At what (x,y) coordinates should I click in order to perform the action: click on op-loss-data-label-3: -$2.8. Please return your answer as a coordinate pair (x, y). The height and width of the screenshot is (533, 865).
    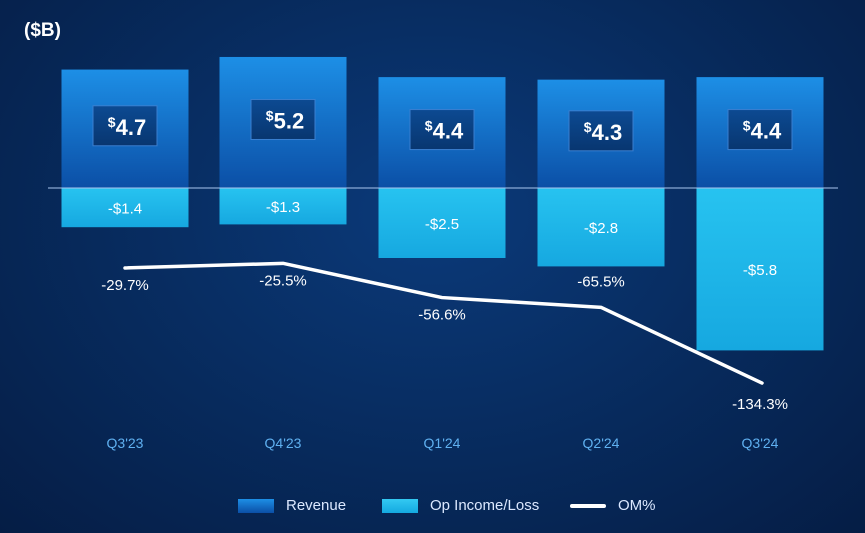
    Looking at the image, I should click on (601, 228).